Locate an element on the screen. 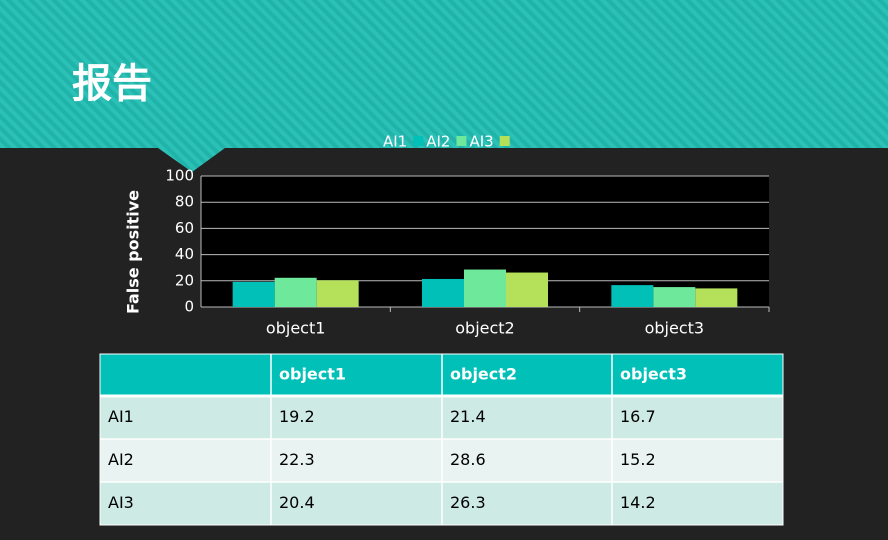  legend-label: AI2 is located at coordinates (438, 142).